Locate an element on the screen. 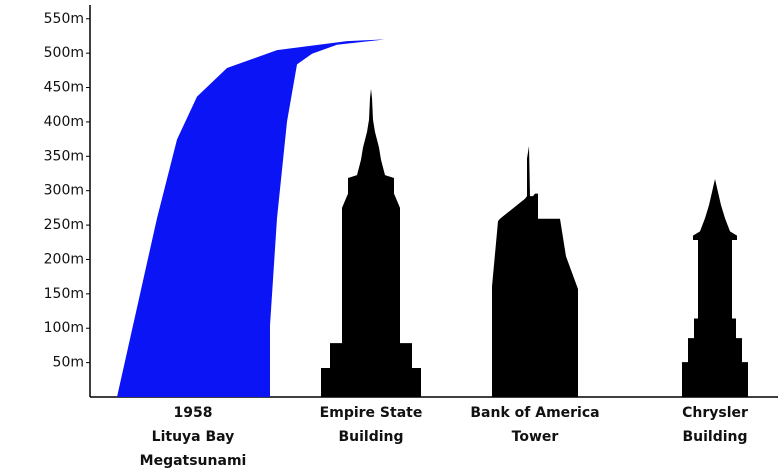 Image resolution: width=778 pixels, height=471 pixels. category-label: Megatsunami is located at coordinates (193, 461).